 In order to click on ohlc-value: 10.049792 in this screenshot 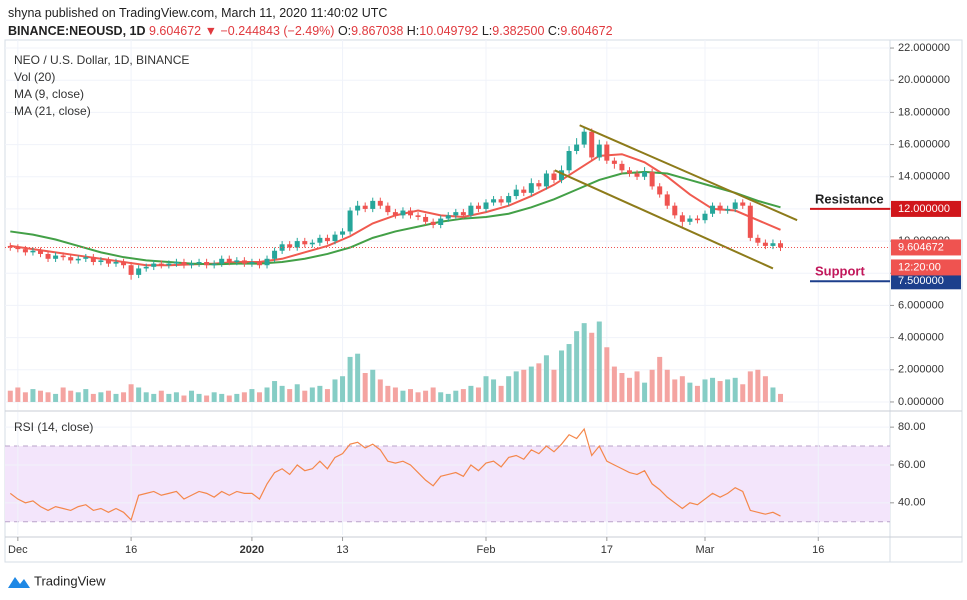, I will do `click(449, 31)`.